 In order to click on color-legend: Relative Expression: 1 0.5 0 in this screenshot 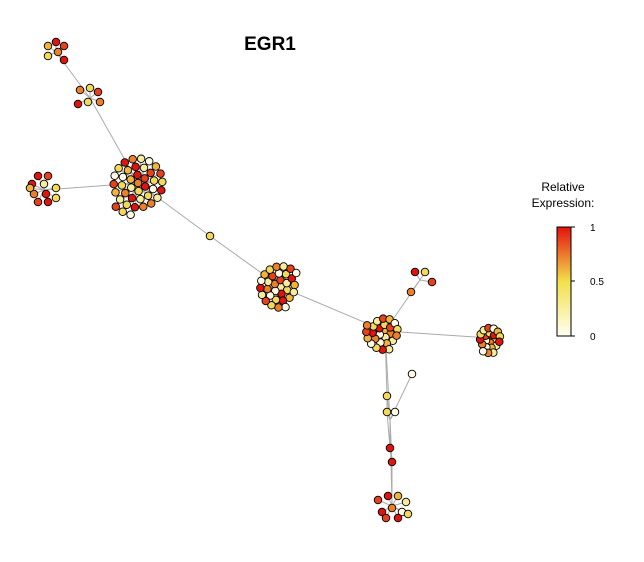, I will do `click(568, 261)`.